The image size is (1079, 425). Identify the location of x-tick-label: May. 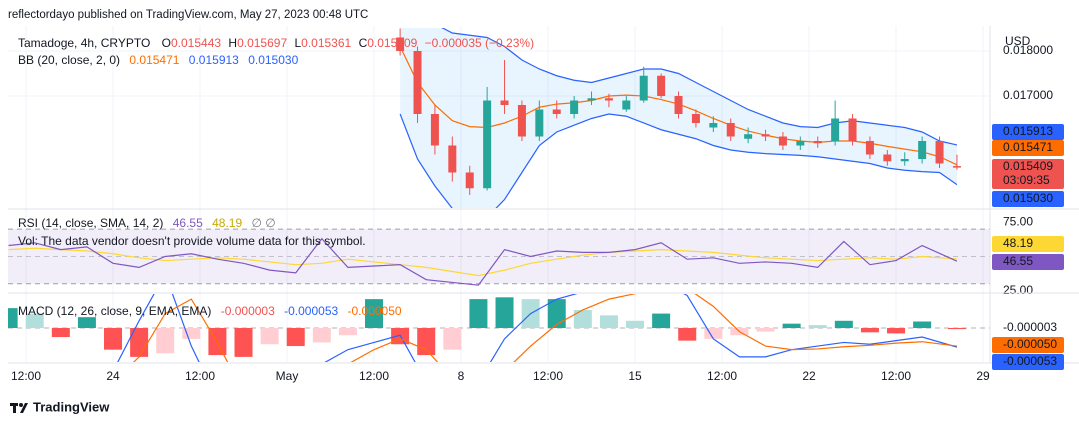
(287, 376).